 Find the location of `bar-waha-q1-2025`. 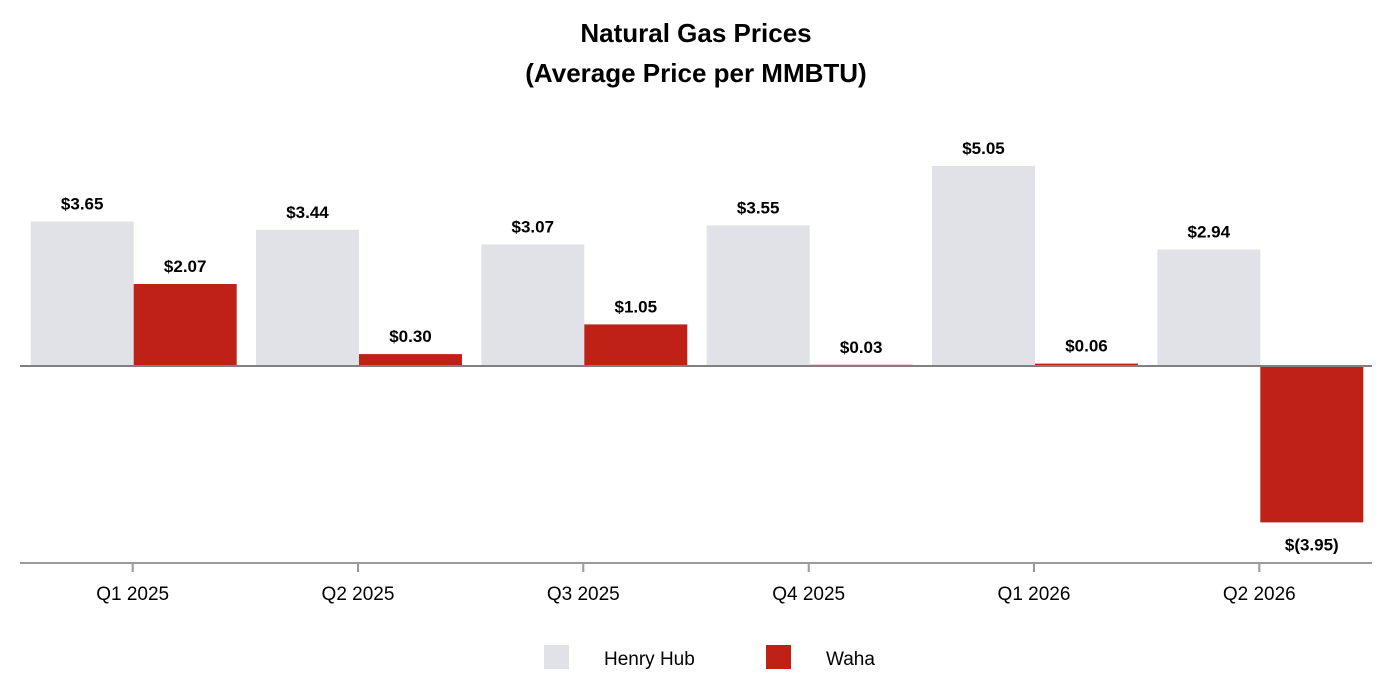

bar-waha-q1-2025 is located at coordinates (185, 325).